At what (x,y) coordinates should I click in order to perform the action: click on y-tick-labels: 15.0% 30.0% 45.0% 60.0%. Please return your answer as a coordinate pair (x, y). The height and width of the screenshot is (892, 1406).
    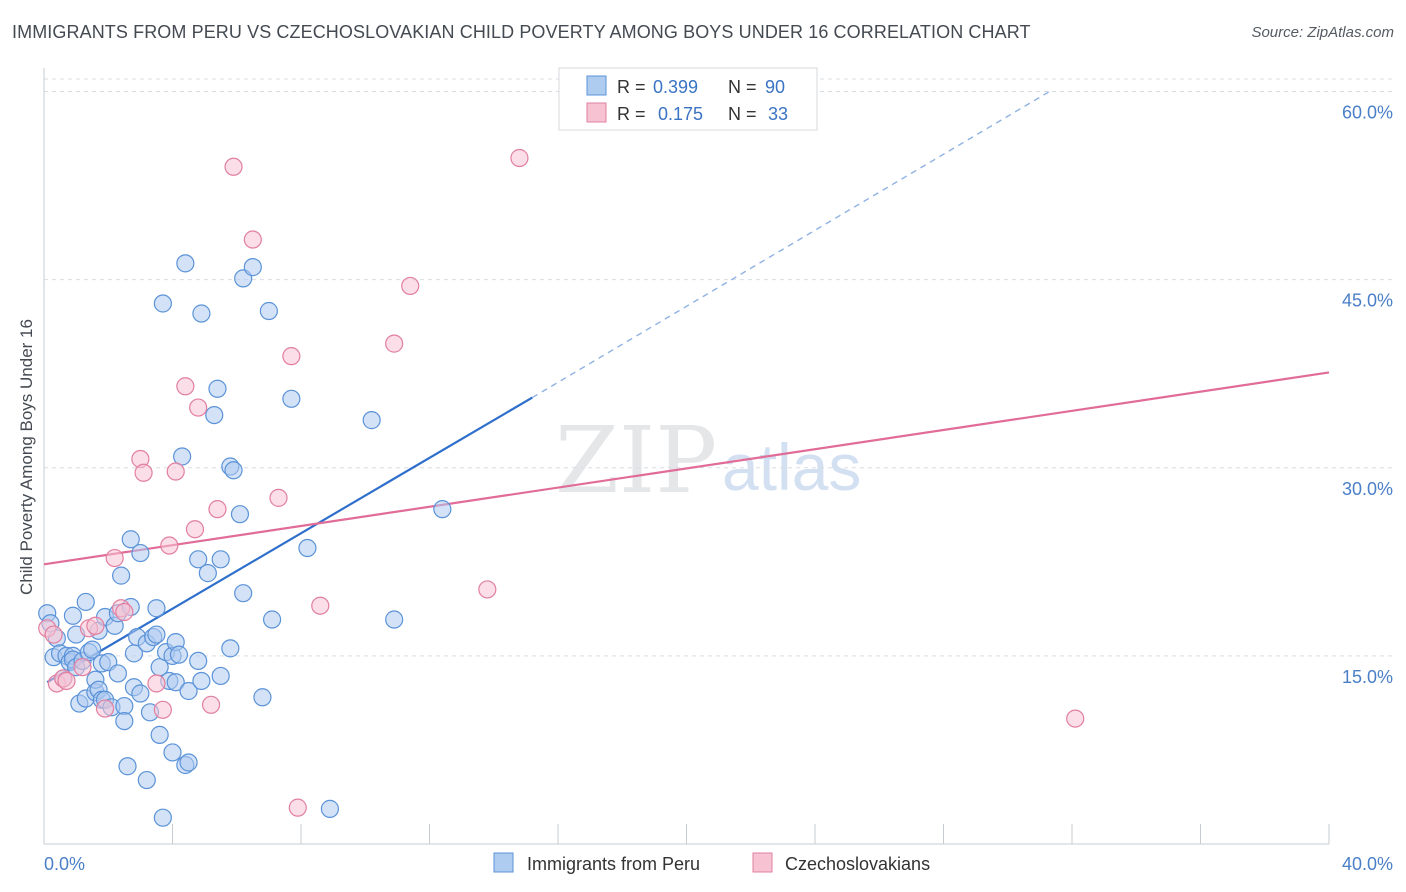
    Looking at the image, I should click on (1367, 395).